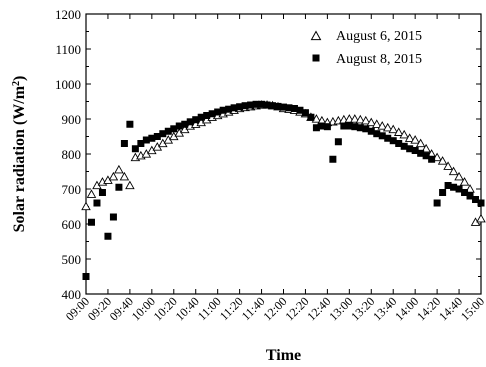  Describe the element at coordinates (72, 154) in the screenshot. I see `y-tick-label: 800` at that location.